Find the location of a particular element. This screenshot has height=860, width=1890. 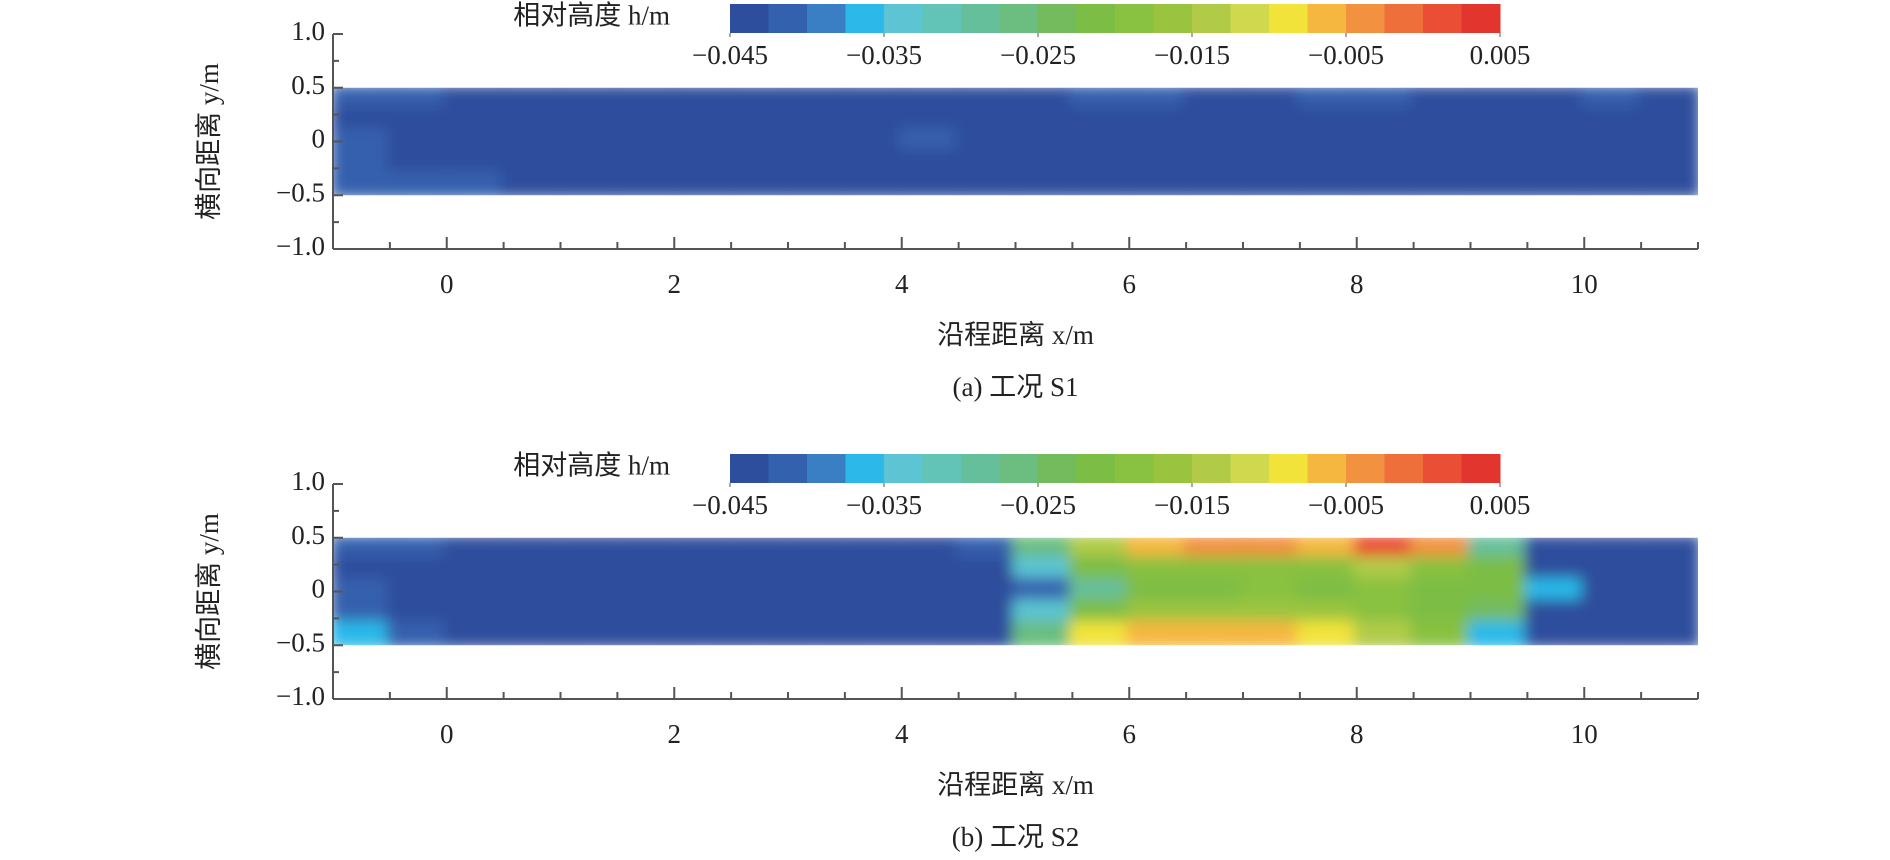

x-tick-label: 6 is located at coordinates (1130, 734).